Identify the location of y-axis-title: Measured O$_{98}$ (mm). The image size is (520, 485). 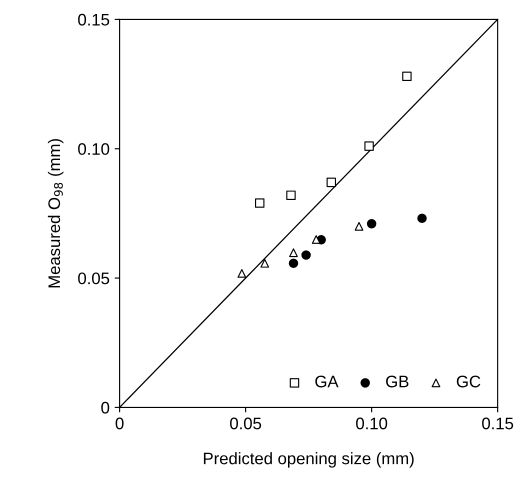
(56, 213).